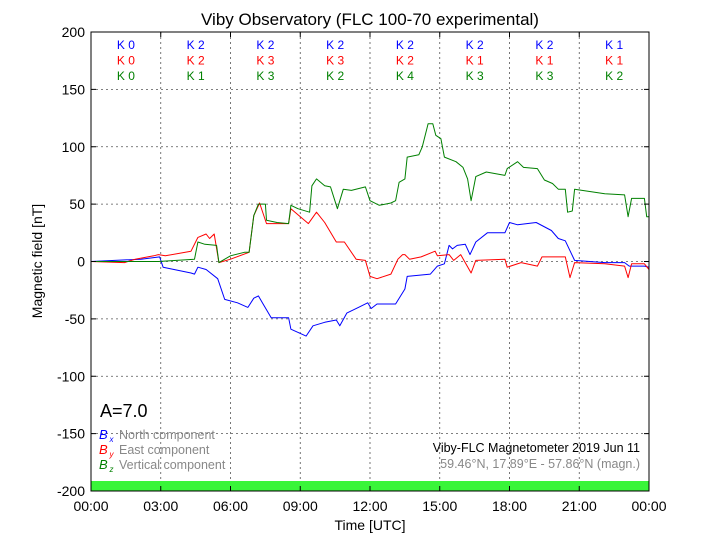 Image resolution: width=720 pixels, height=540 pixels. I want to click on y-tick-label: 150, so click(74, 89).